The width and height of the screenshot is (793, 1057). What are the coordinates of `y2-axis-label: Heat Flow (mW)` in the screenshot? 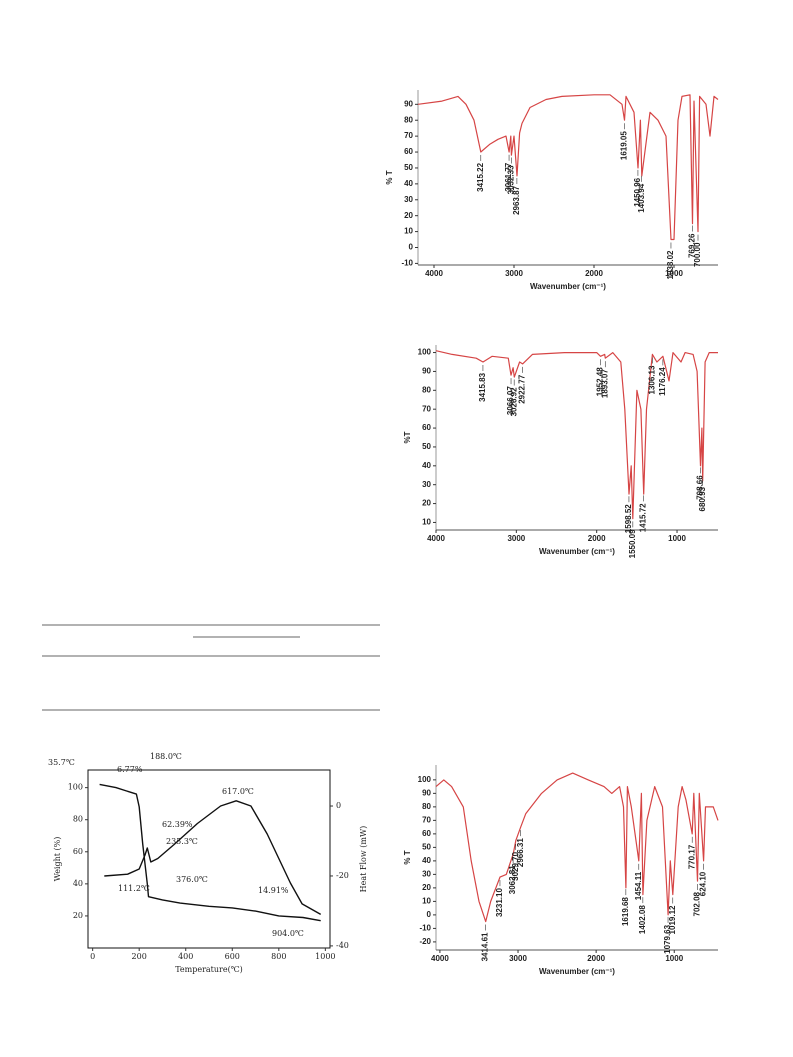 It's located at (363, 859).